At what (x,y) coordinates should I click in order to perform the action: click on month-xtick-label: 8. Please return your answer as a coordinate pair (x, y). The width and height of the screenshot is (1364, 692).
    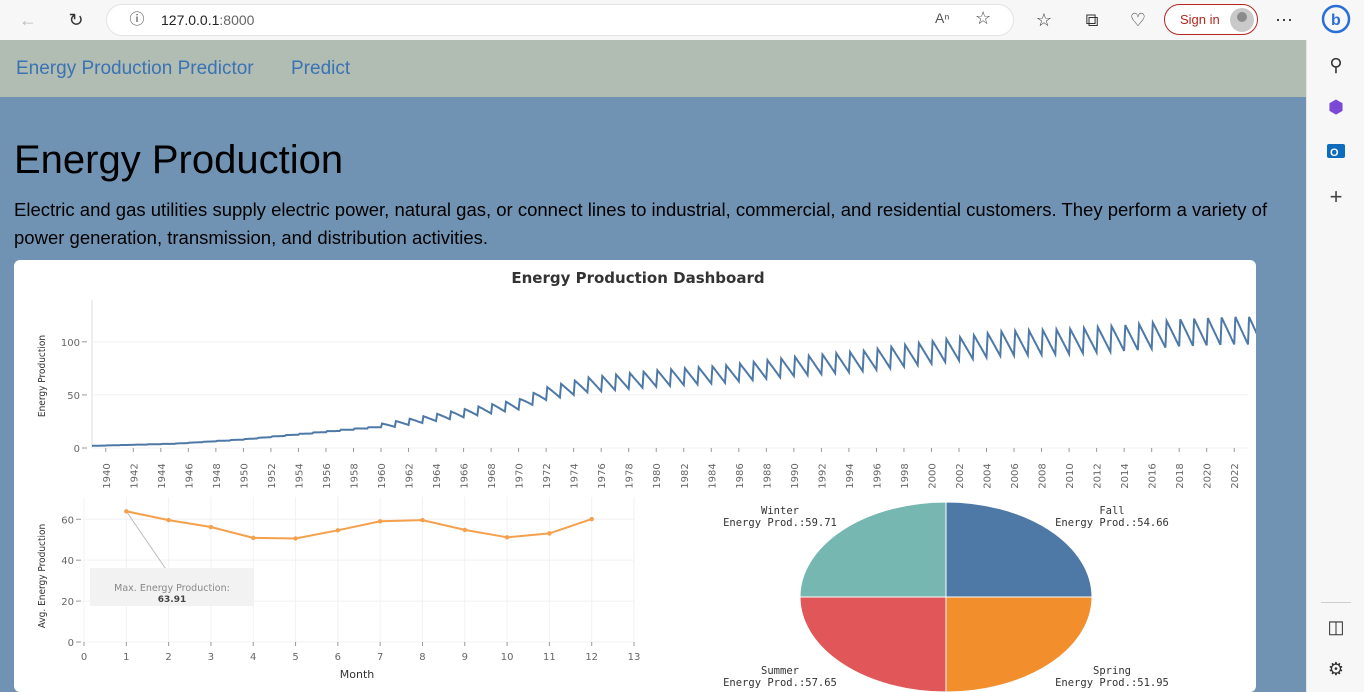
    Looking at the image, I should click on (422, 657).